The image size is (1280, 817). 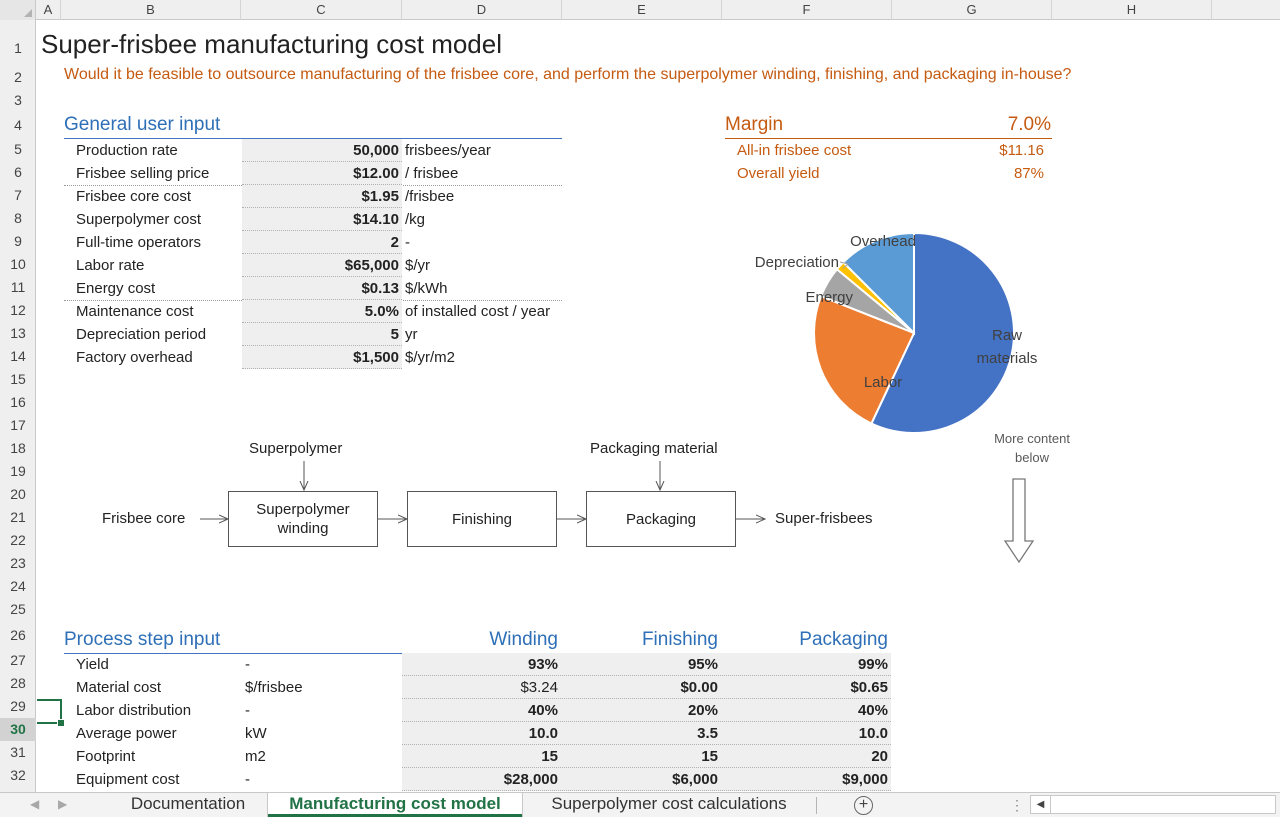 I want to click on process-input-value: 3.5, so click(x=707, y=733).